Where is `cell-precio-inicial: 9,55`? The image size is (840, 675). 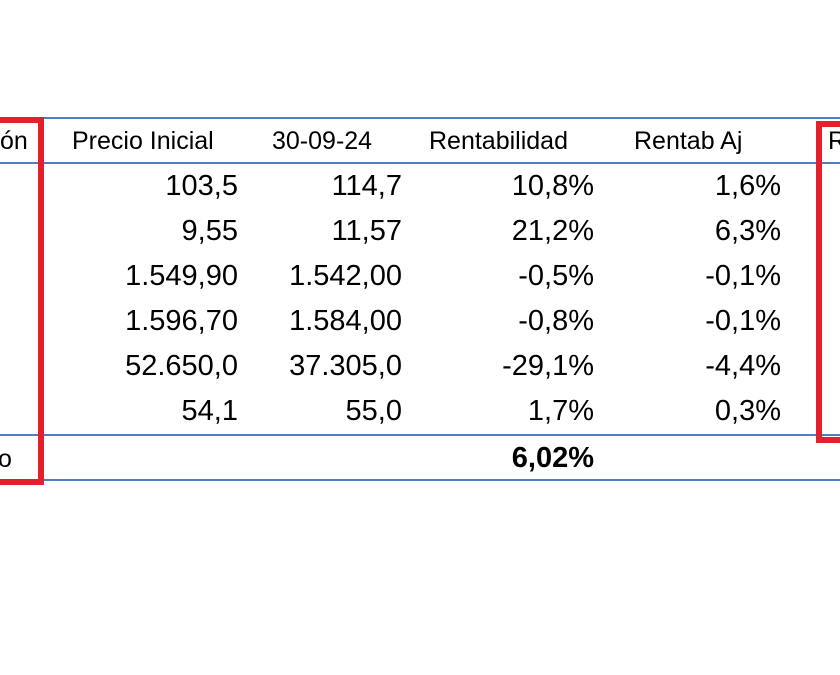
cell-precio-inicial: 9,55 is located at coordinates (209, 231).